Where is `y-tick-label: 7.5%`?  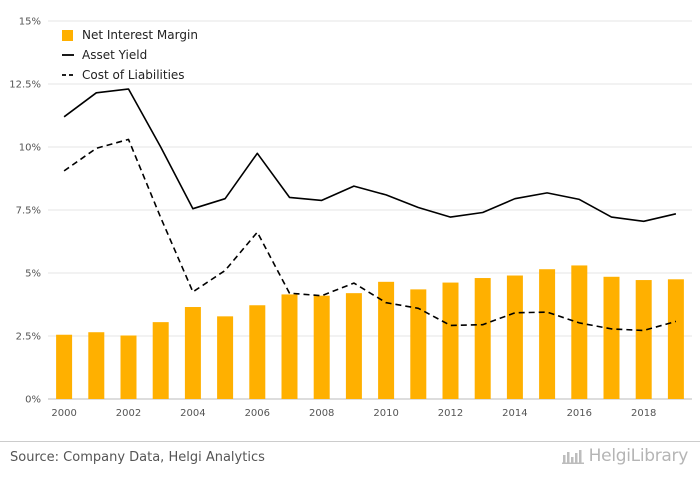 y-tick-label: 7.5% is located at coordinates (28, 211).